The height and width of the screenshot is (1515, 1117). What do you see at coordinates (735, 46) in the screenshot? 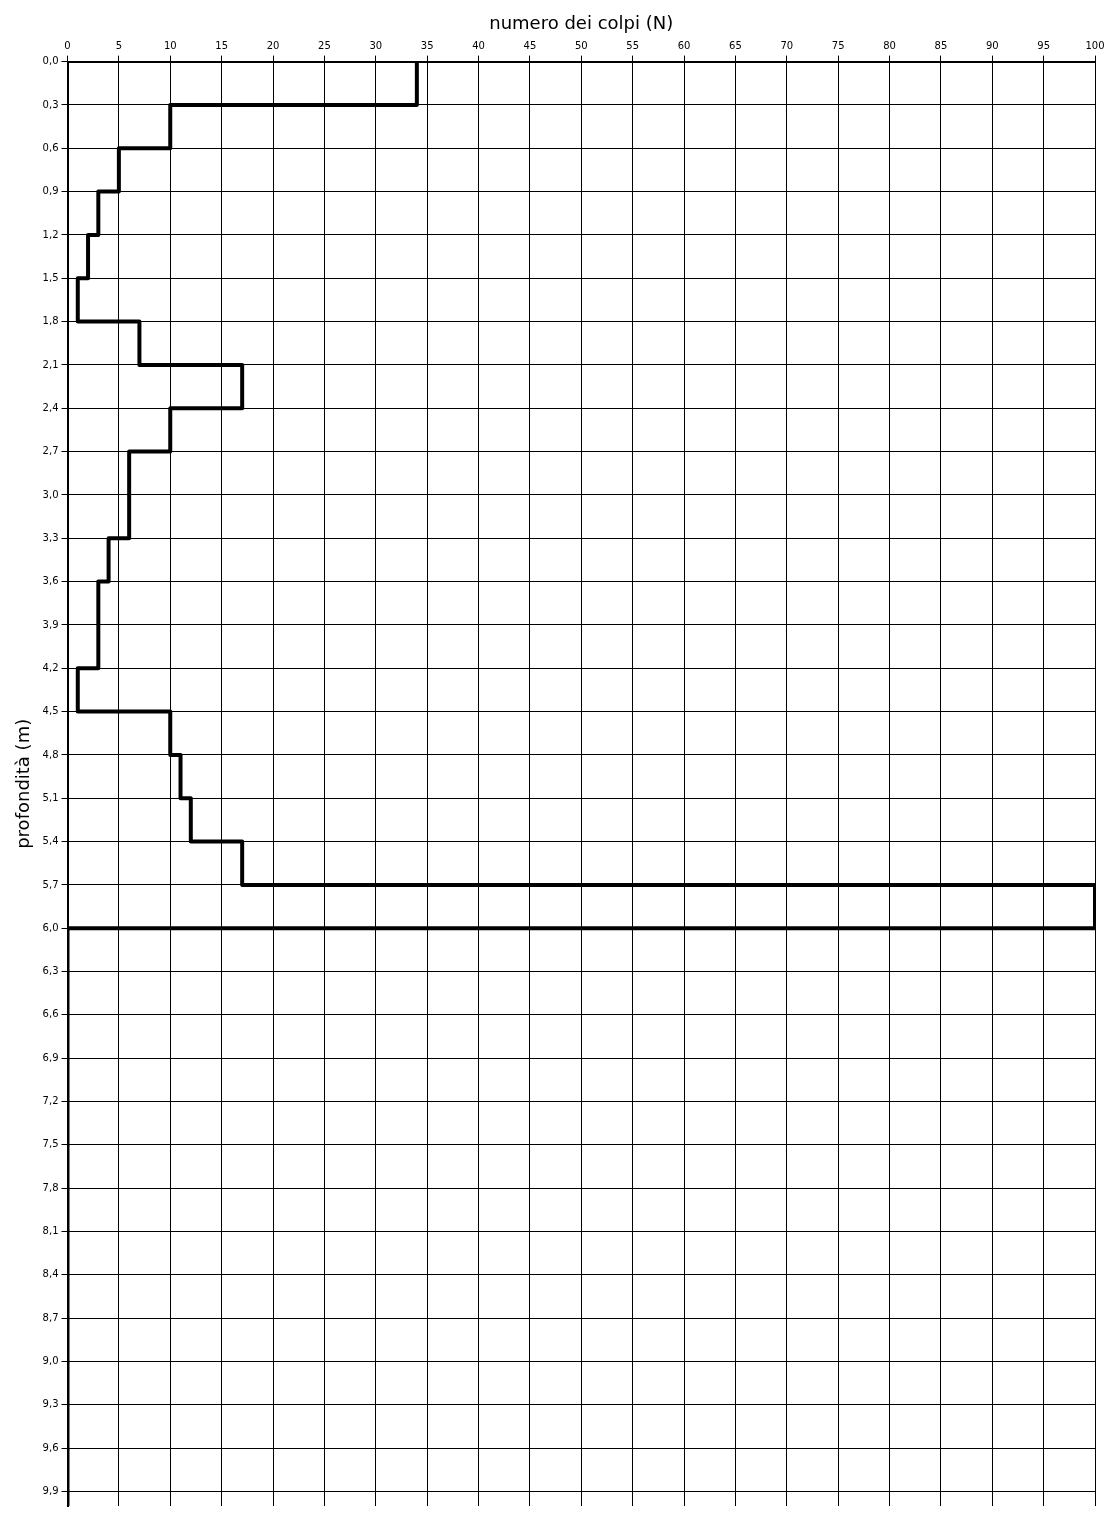
I see `x-tick-label: 65` at bounding box center [735, 46].